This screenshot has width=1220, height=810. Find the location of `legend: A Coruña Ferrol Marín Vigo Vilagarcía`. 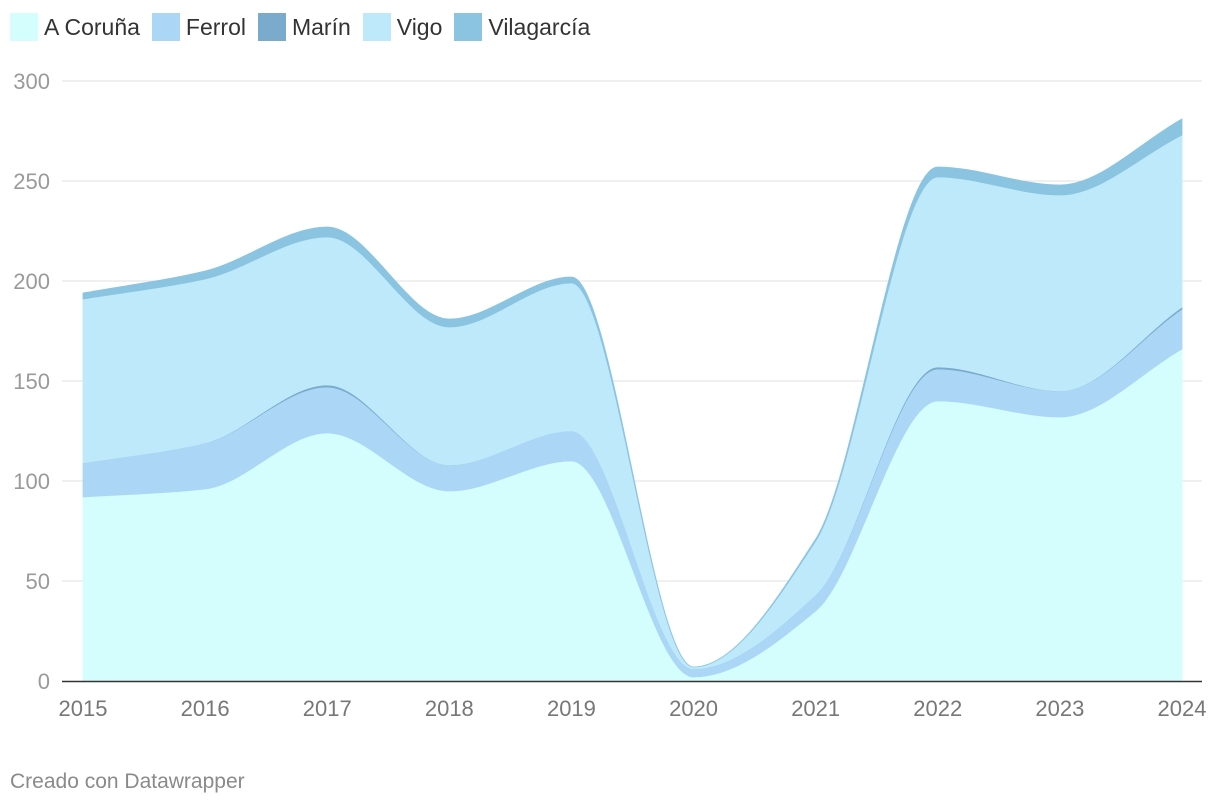

legend: A Coruña Ferrol Marín Vigo Vilagarcía is located at coordinates (306, 27).